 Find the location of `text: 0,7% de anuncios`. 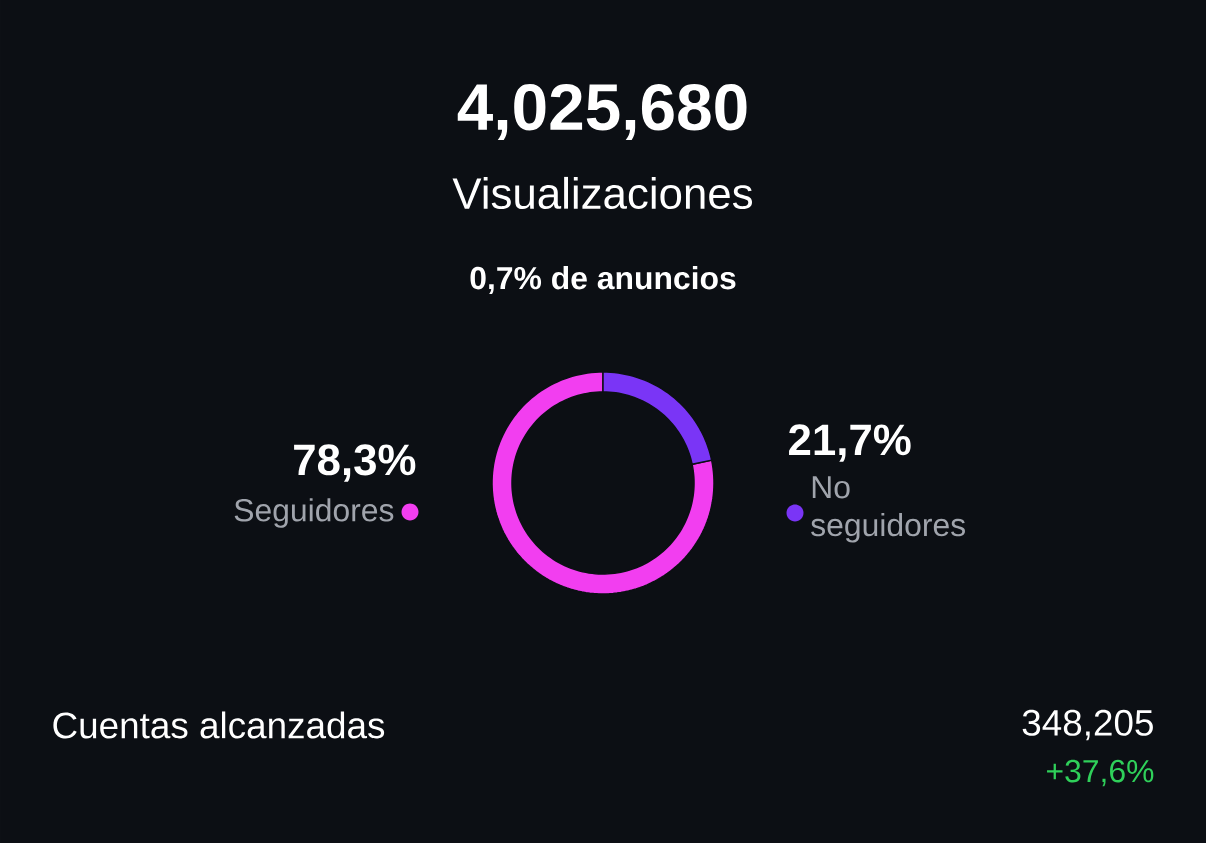

text: 0,7% de anuncios is located at coordinates (603, 280).